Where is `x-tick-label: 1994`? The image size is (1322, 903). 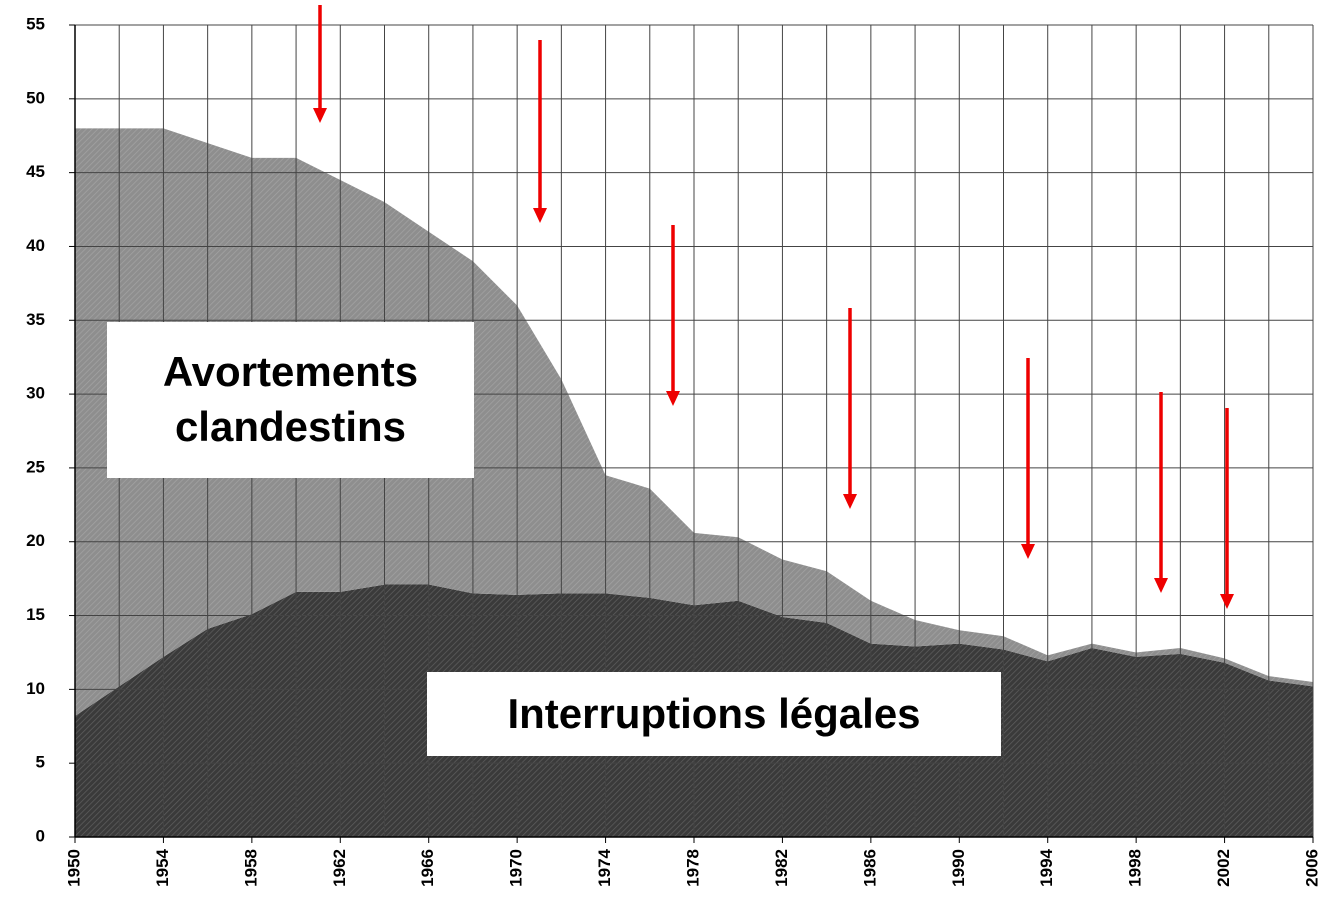 x-tick-label: 1994 is located at coordinates (1046, 867).